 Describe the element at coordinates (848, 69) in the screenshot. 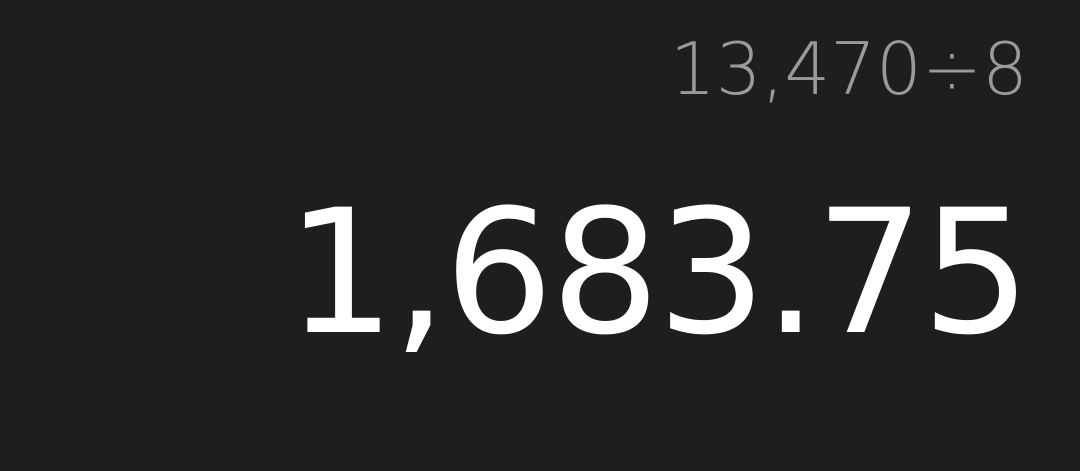

I see `expression-text: 13,470÷8` at that location.